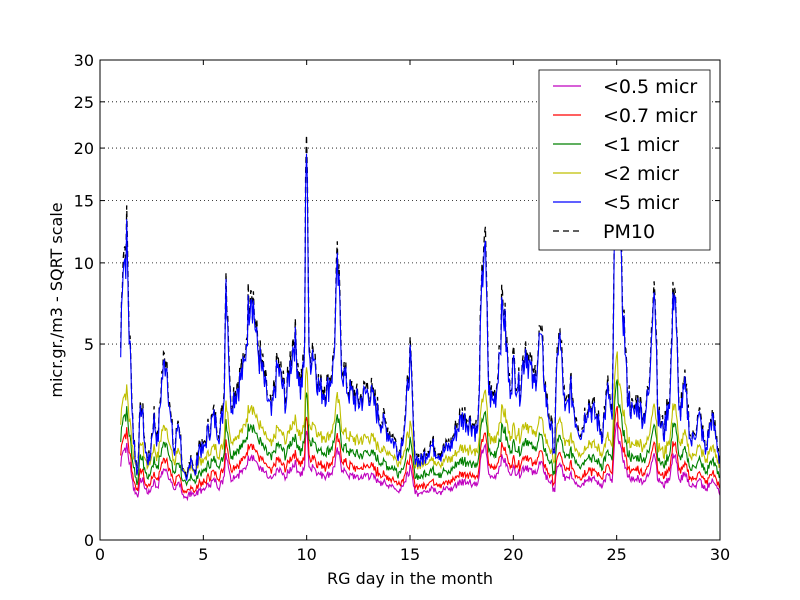 The width and height of the screenshot is (800, 600). I want to click on x-tick-label: 10, so click(306, 554).